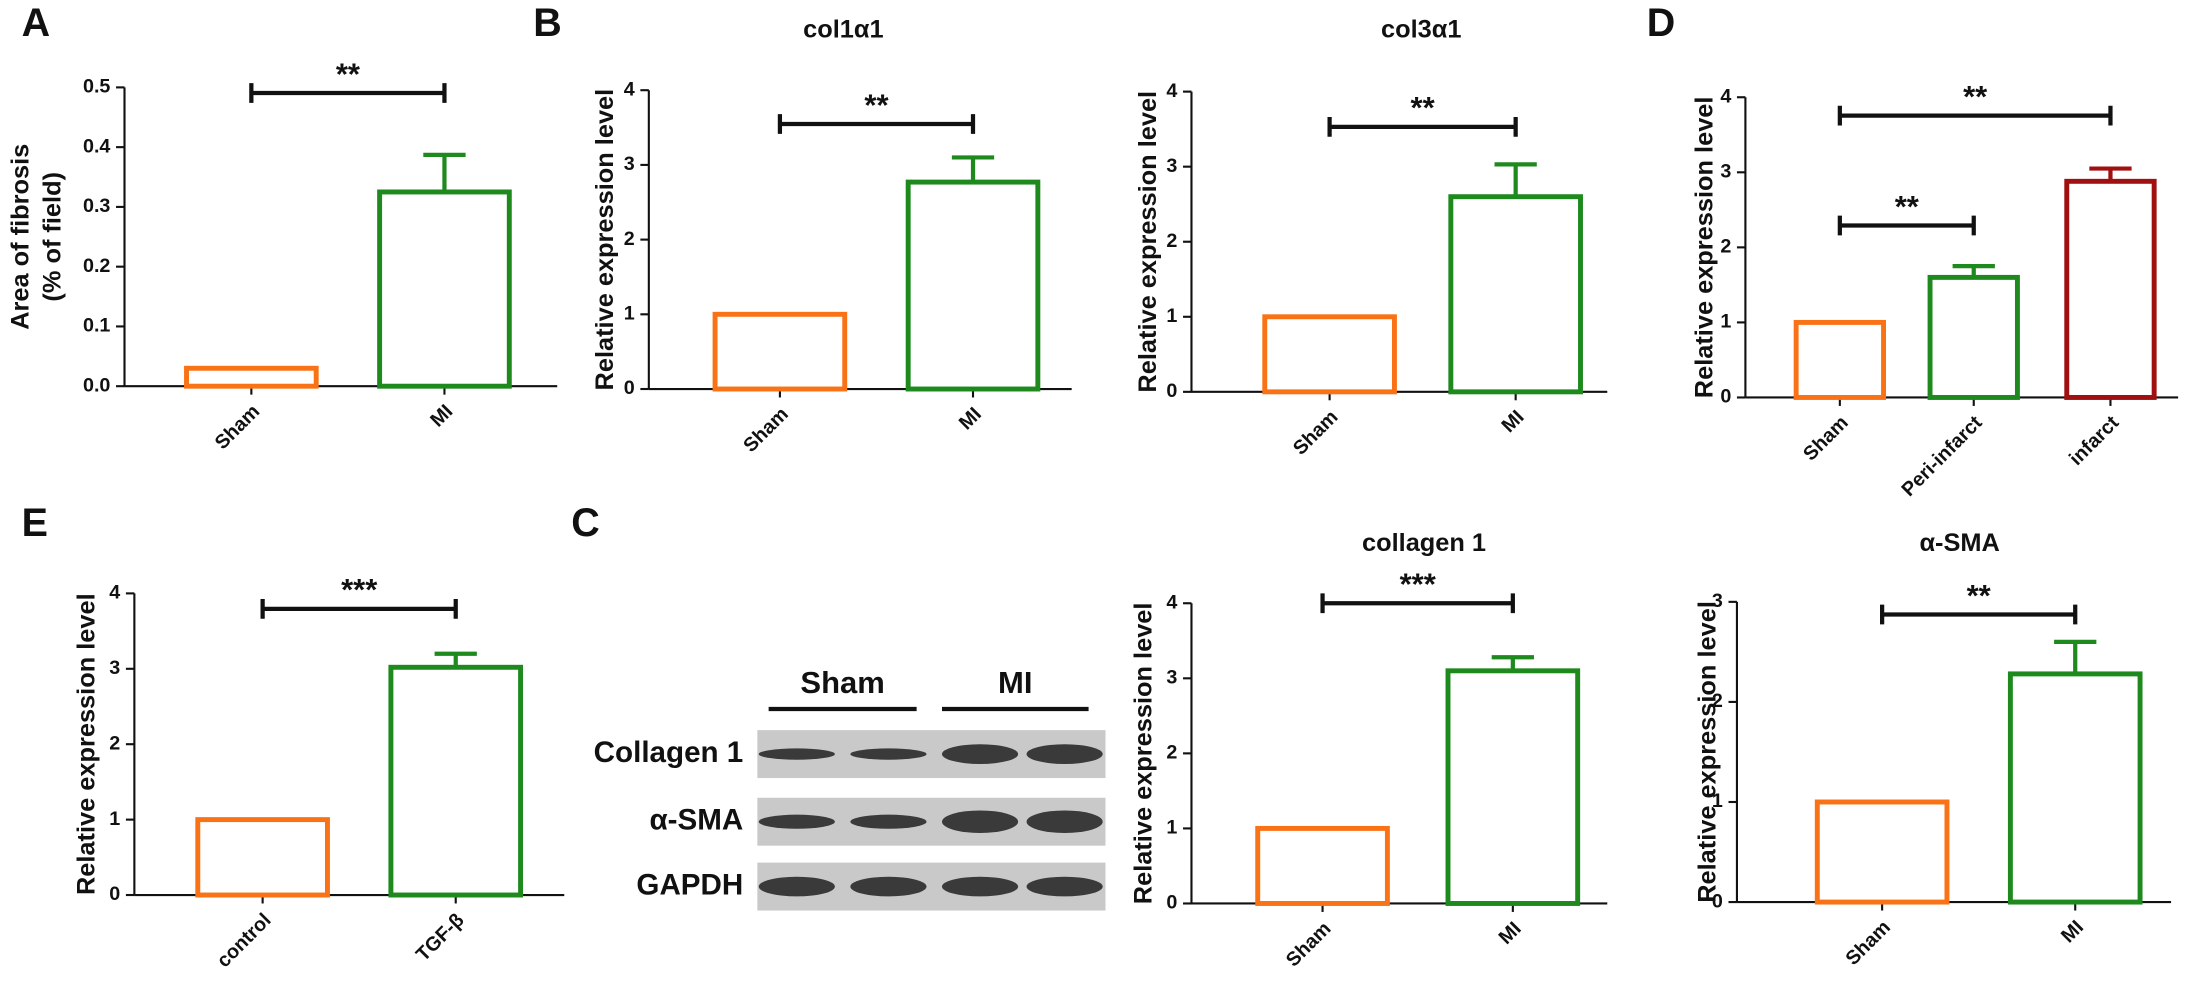 This screenshot has width=2211, height=981. I want to click on row-label: Collagen 1, so click(669, 752).